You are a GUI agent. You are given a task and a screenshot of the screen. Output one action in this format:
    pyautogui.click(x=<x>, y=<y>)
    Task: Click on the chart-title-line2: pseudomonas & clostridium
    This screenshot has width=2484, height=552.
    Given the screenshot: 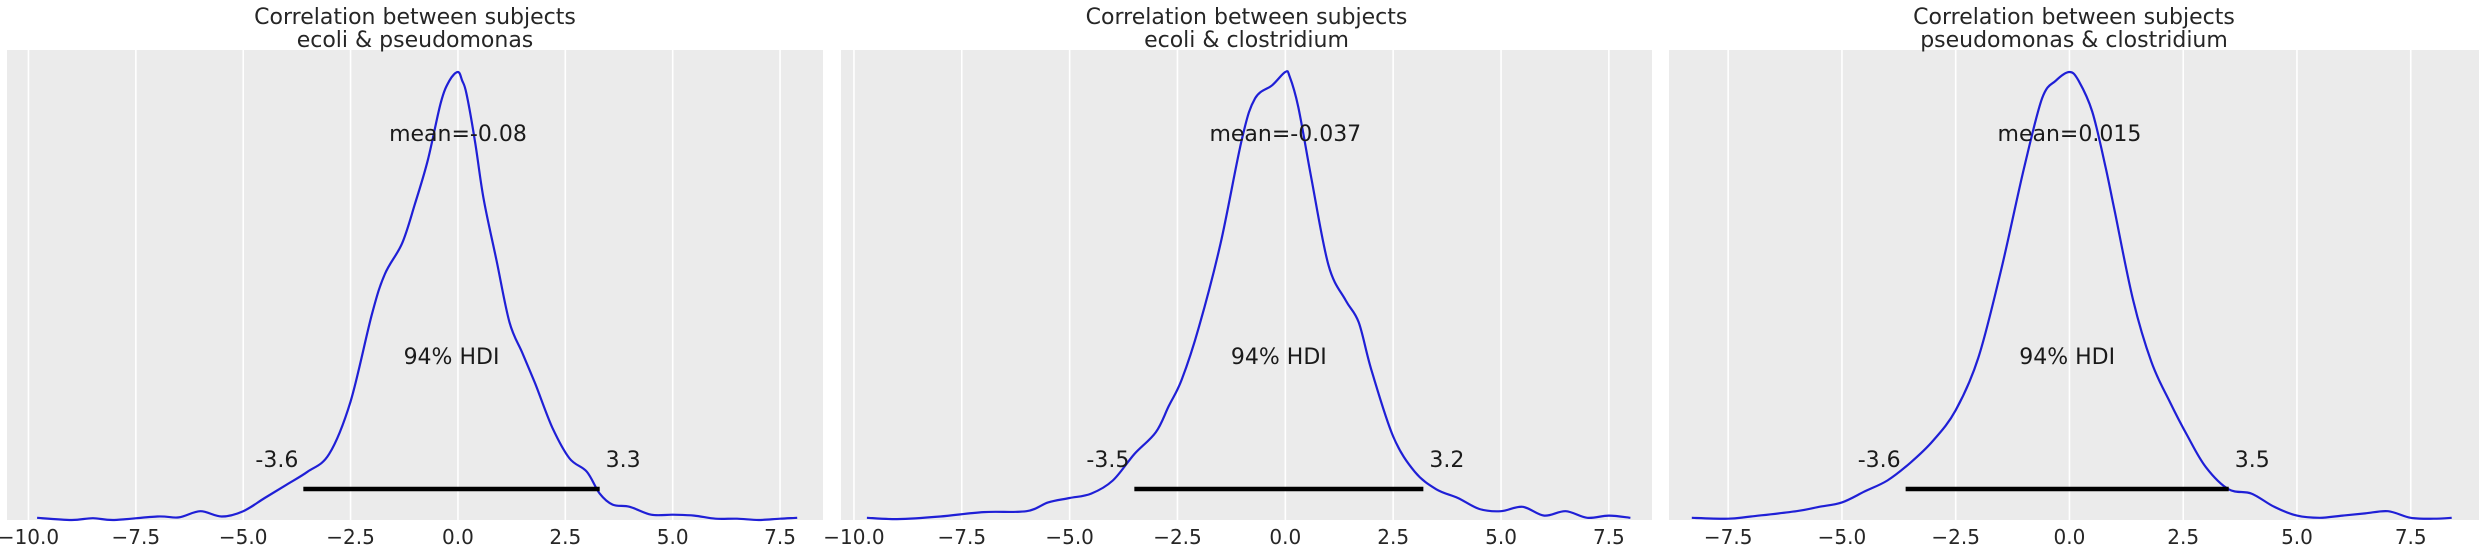 What is the action you would take?
    pyautogui.click(x=2074, y=40)
    